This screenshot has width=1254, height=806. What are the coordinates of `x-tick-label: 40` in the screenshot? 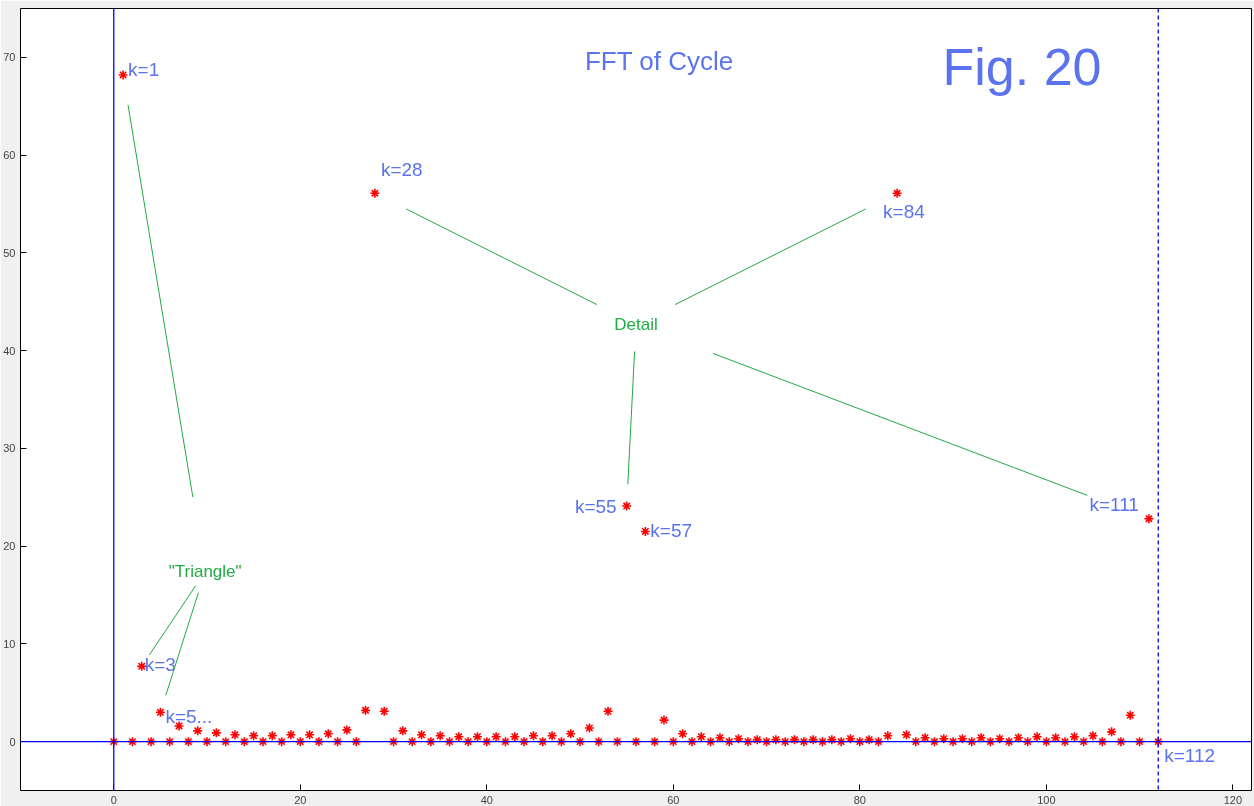 It's located at (486, 799).